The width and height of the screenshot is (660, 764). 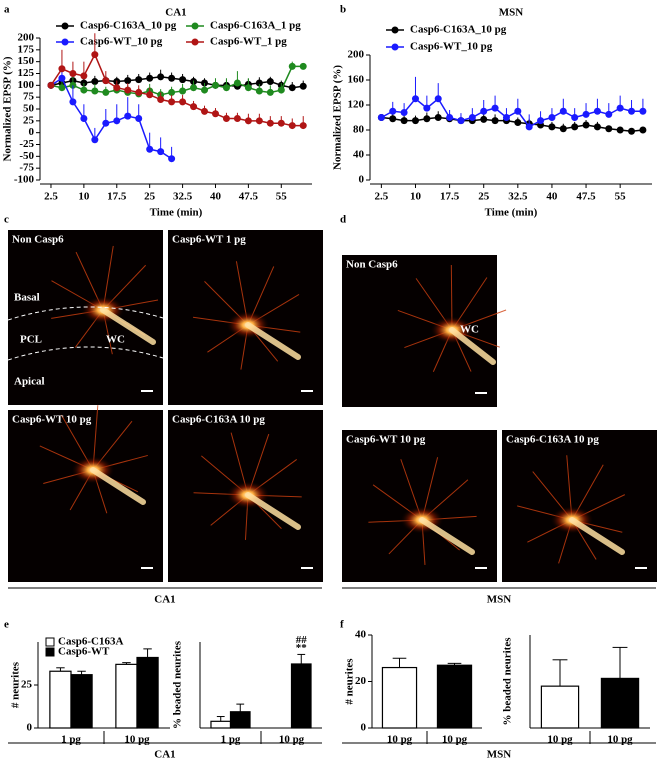 What do you see at coordinates (29, 382) in the screenshot?
I see `image-annotation: Apical` at bounding box center [29, 382].